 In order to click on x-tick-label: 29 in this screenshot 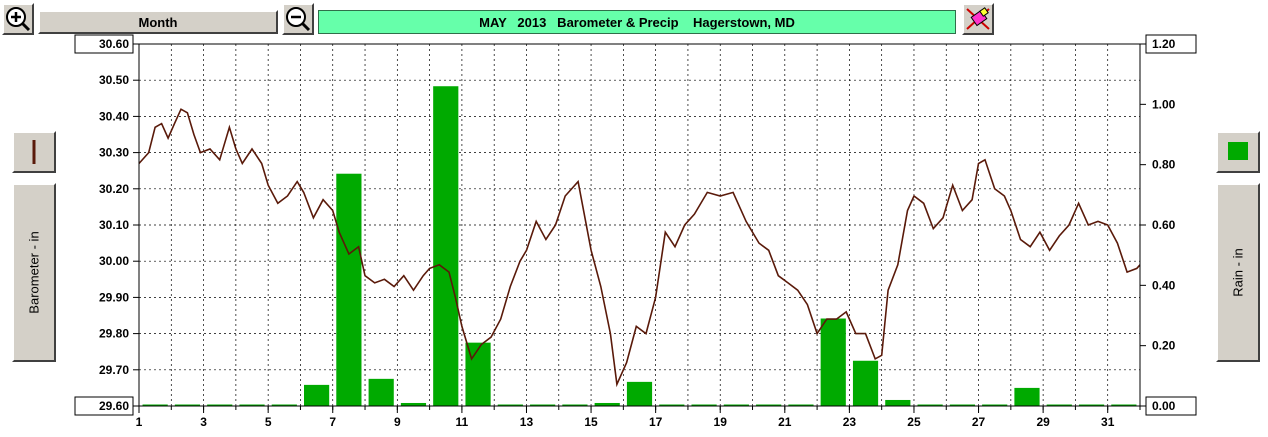, I will do `click(1043, 422)`.